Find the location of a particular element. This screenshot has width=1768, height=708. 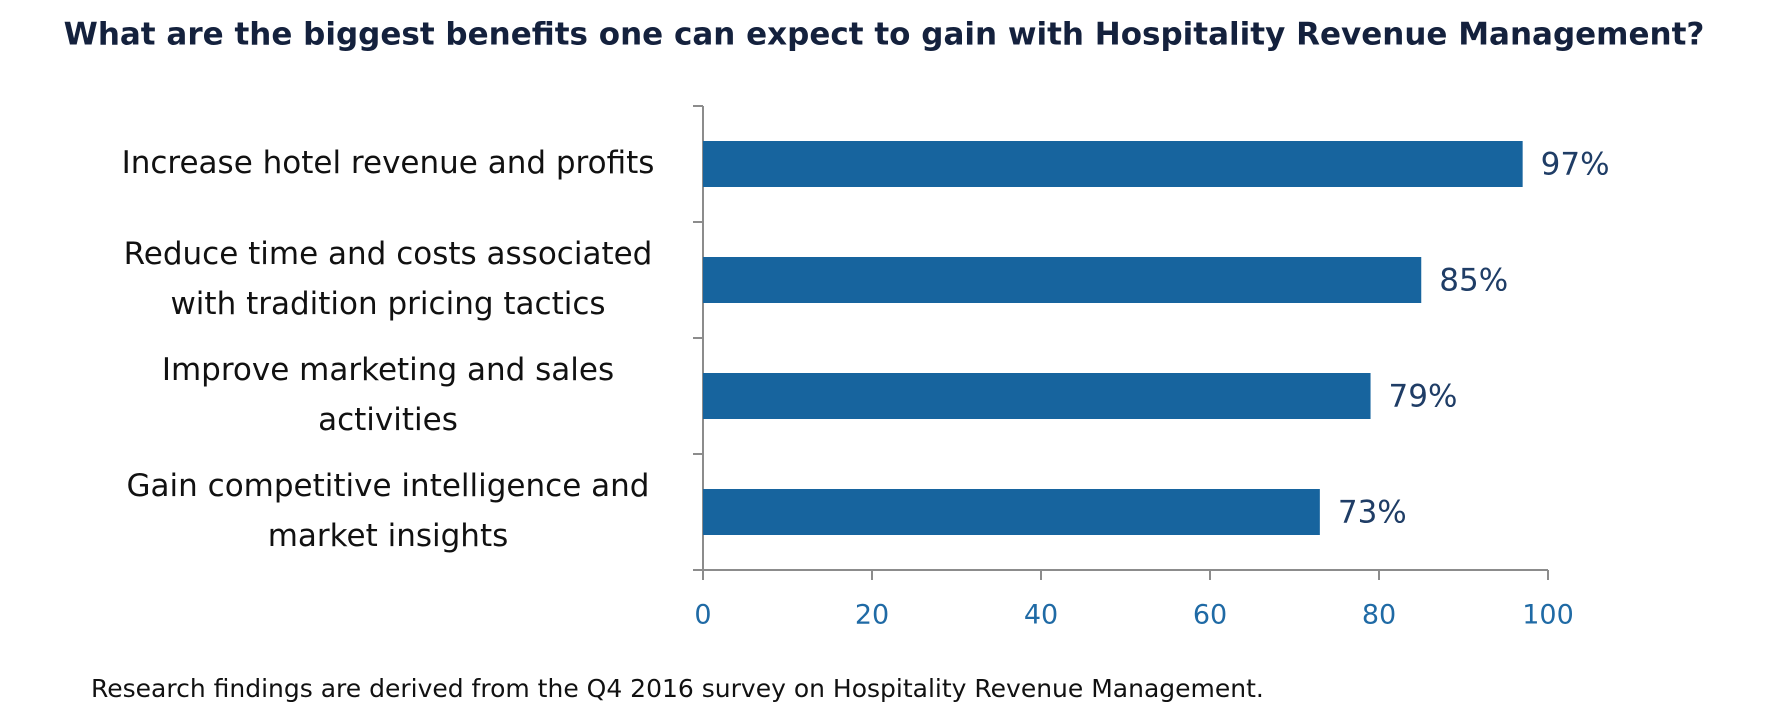

label-line: Increase hotel revenue and profits is located at coordinates (388, 163).